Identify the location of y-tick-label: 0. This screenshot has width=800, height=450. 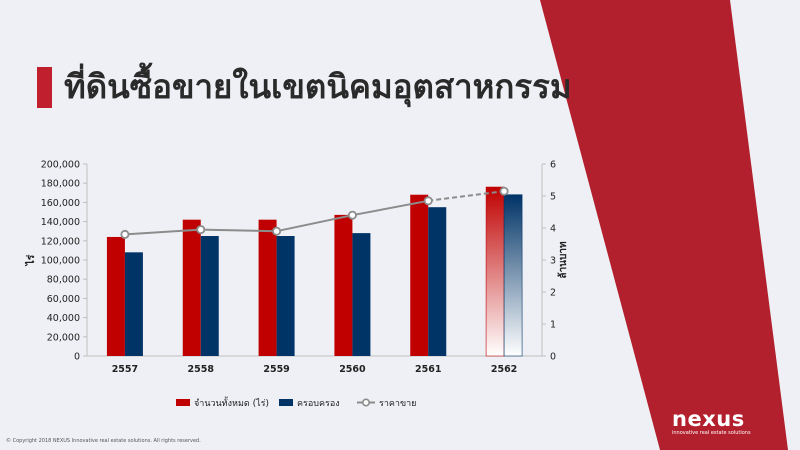
(77, 357).